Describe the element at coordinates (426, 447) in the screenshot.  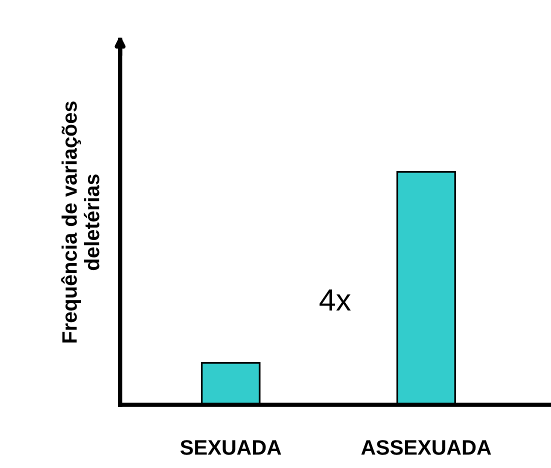
I see `x-tick-label: ASSEXUADA` at that location.